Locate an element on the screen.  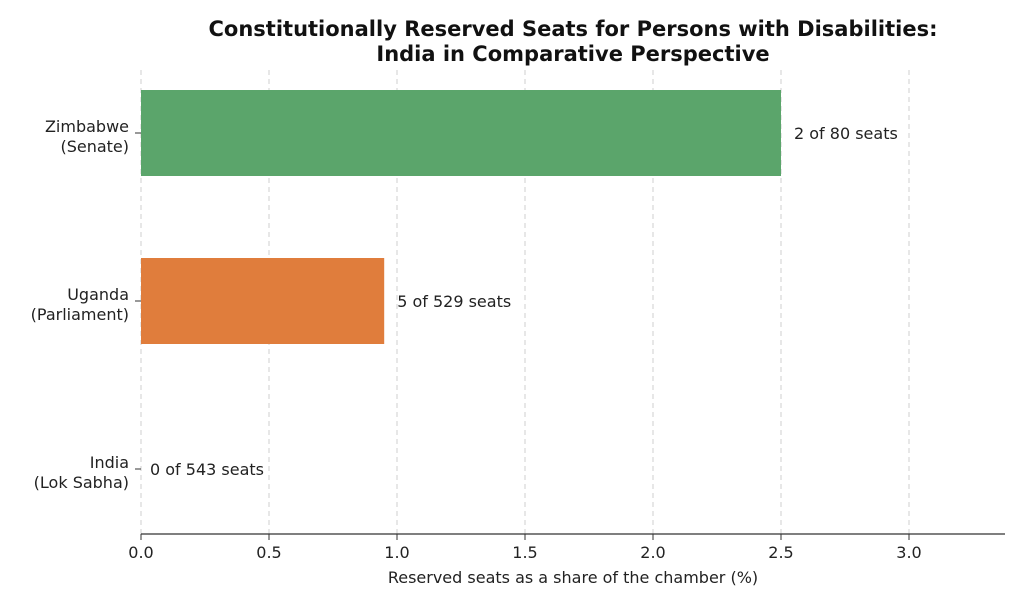
bar-value-label: 2 of 80 seats is located at coordinates (846, 133).